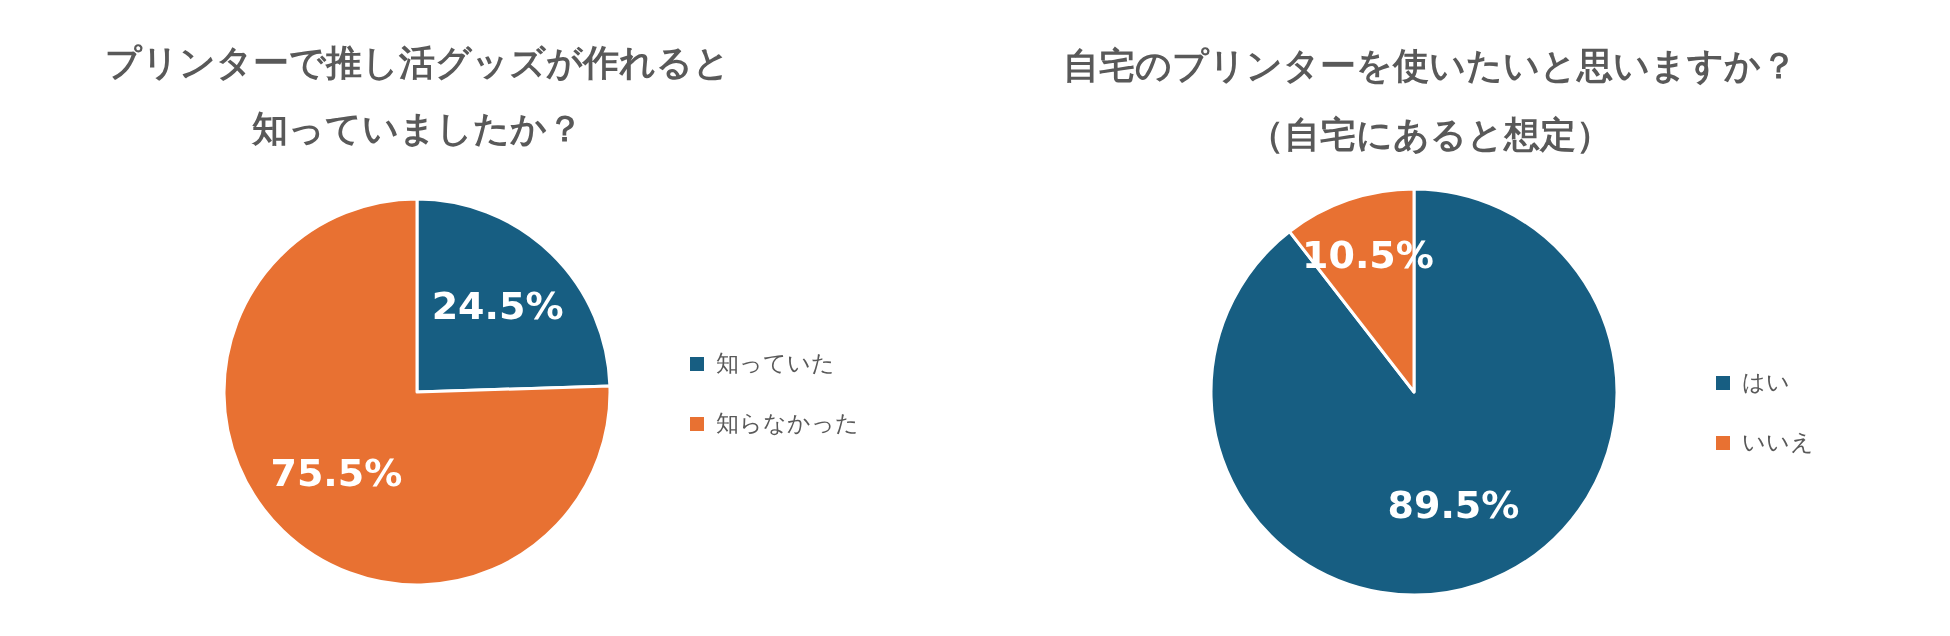  Describe the element at coordinates (1430, 100) in the screenshot. I see `chart-title: 自宅のプリンターを使いたいと思いますか？（自宅にあると想定）` at that location.